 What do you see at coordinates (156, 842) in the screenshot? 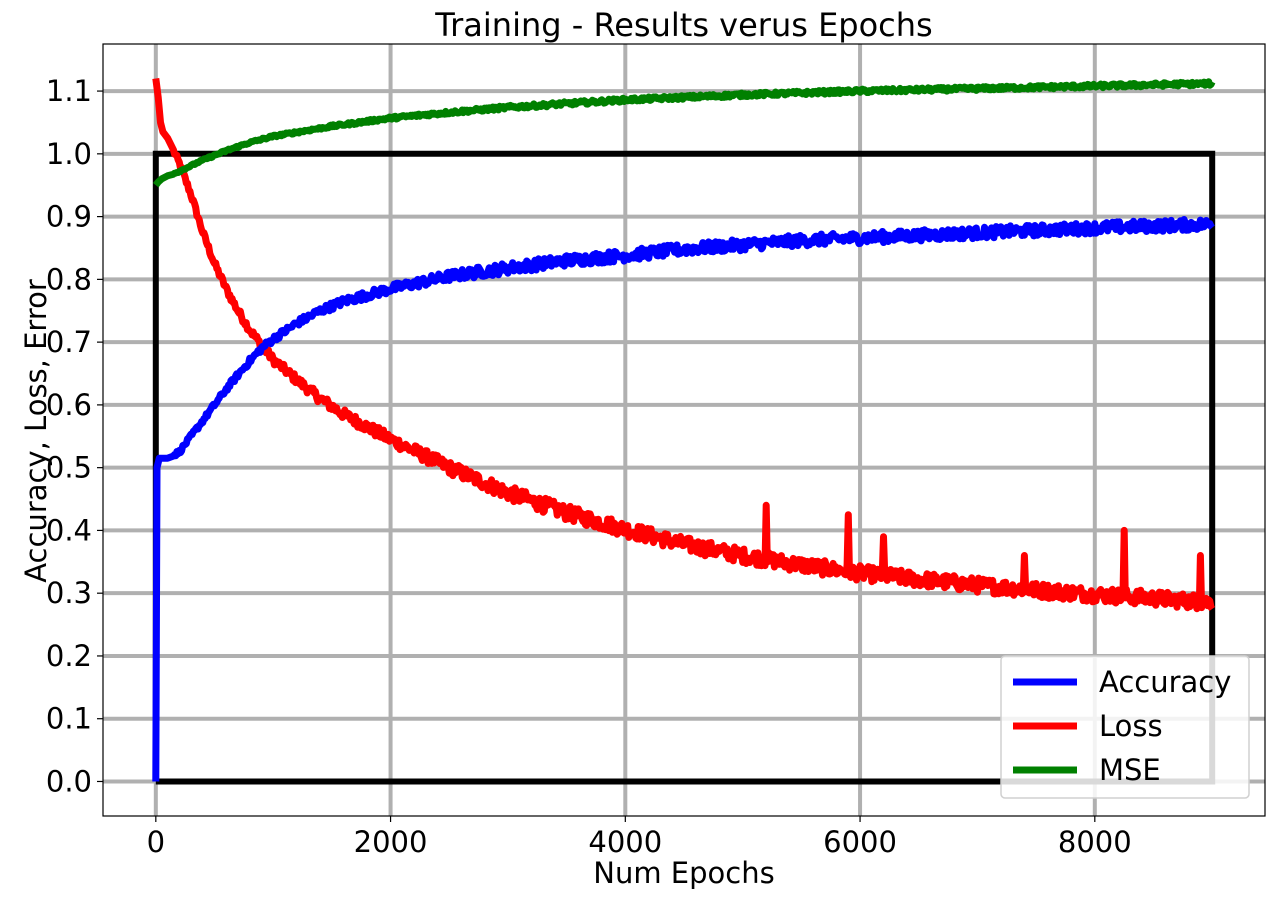
I see `x-tick-label: 0` at bounding box center [156, 842].